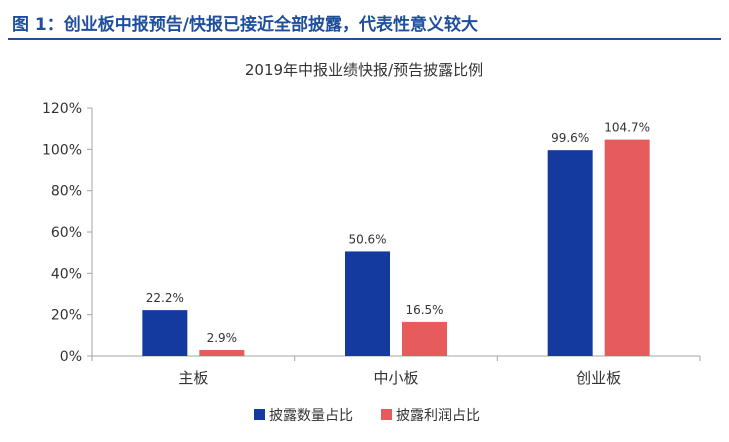 Image resolution: width=729 pixels, height=442 pixels. What do you see at coordinates (364, 70) in the screenshot?
I see `chart-title: 2019年中报业绩快报/预告披露比例` at bounding box center [364, 70].